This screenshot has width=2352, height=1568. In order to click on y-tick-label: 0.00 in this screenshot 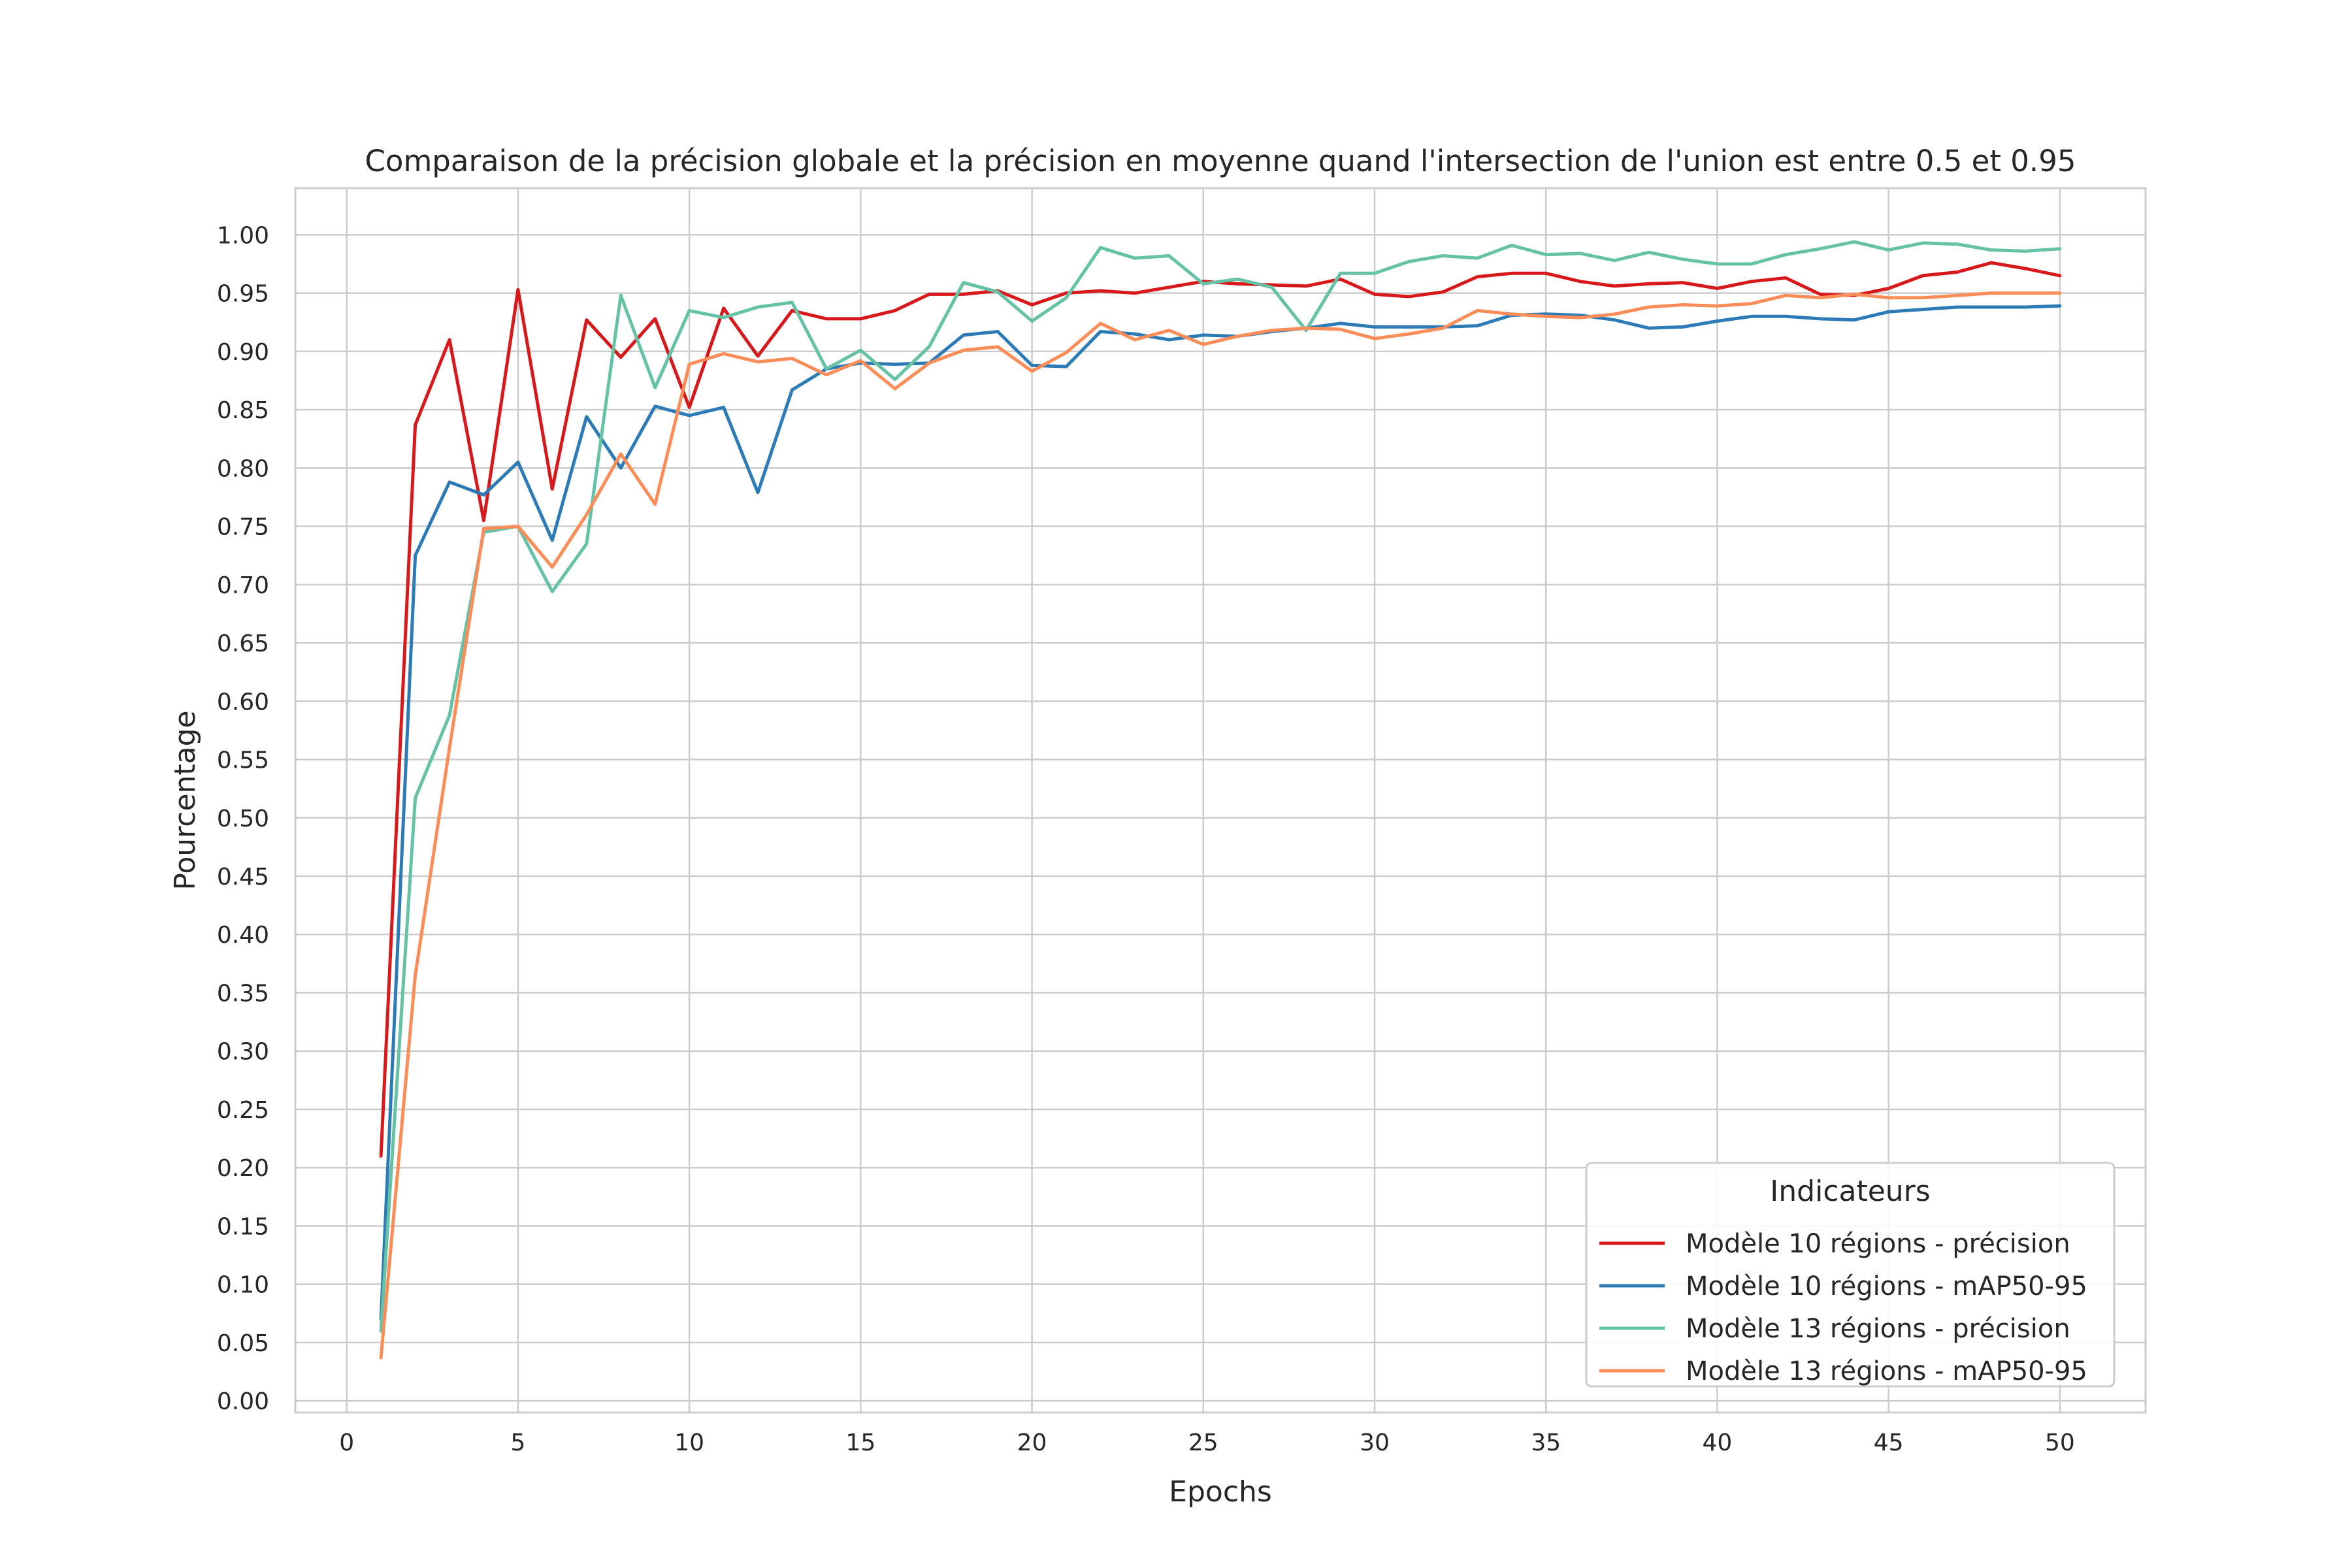, I will do `click(243, 1401)`.